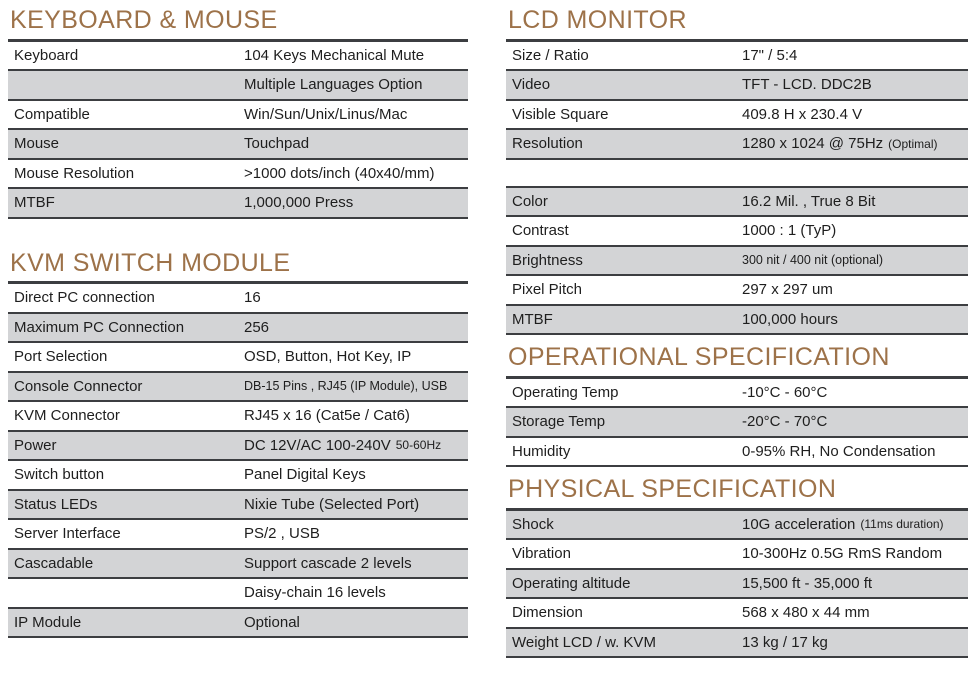 Image resolution: width=980 pixels, height=679 pixels. Describe the element at coordinates (74, 173) in the screenshot. I see `spec-label: Mouse Resolution` at that location.